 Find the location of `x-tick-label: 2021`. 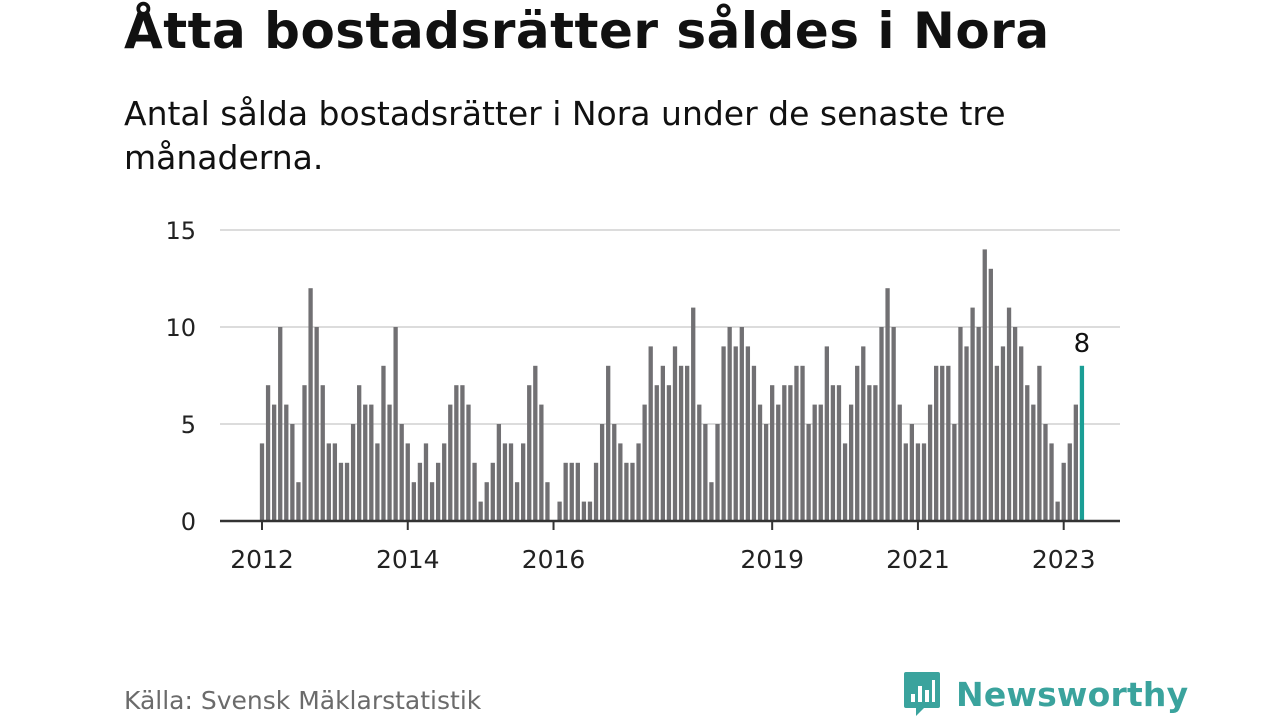

x-tick-label: 2021 is located at coordinates (918, 559).